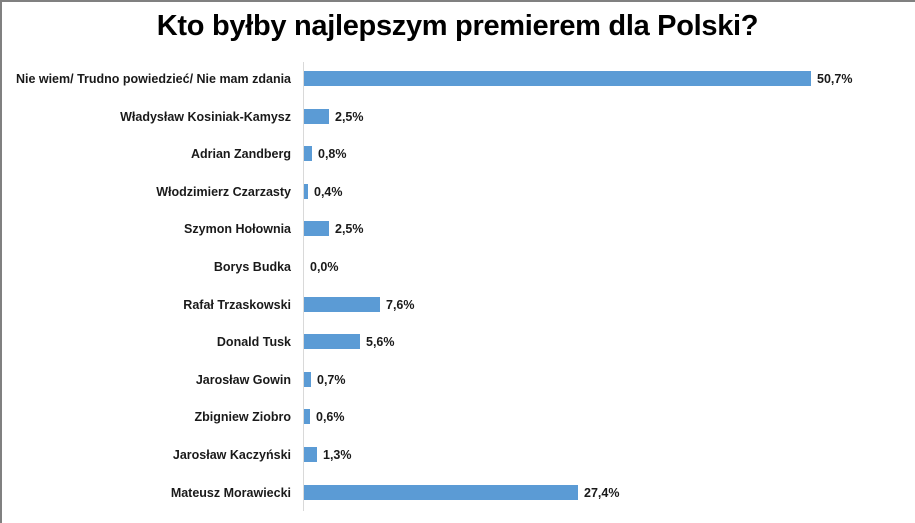  What do you see at coordinates (240, 154) in the screenshot?
I see `category-label: Adrian Zandberg` at bounding box center [240, 154].